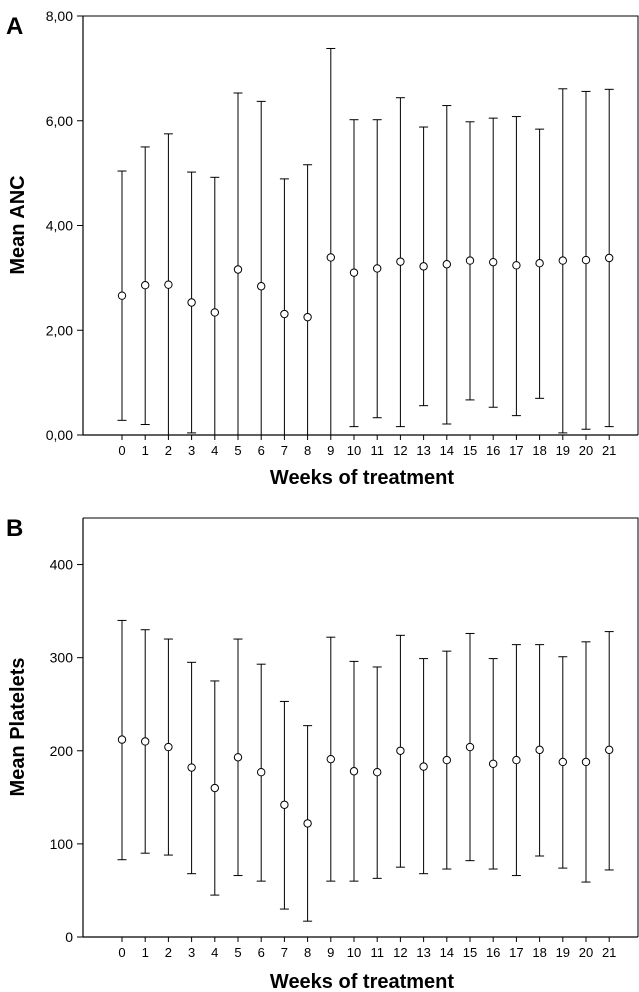 This screenshot has height=992, width=639. Describe the element at coordinates (59, 121) in the screenshot. I see `panel-a-y-tick-label: 6,00` at that location.